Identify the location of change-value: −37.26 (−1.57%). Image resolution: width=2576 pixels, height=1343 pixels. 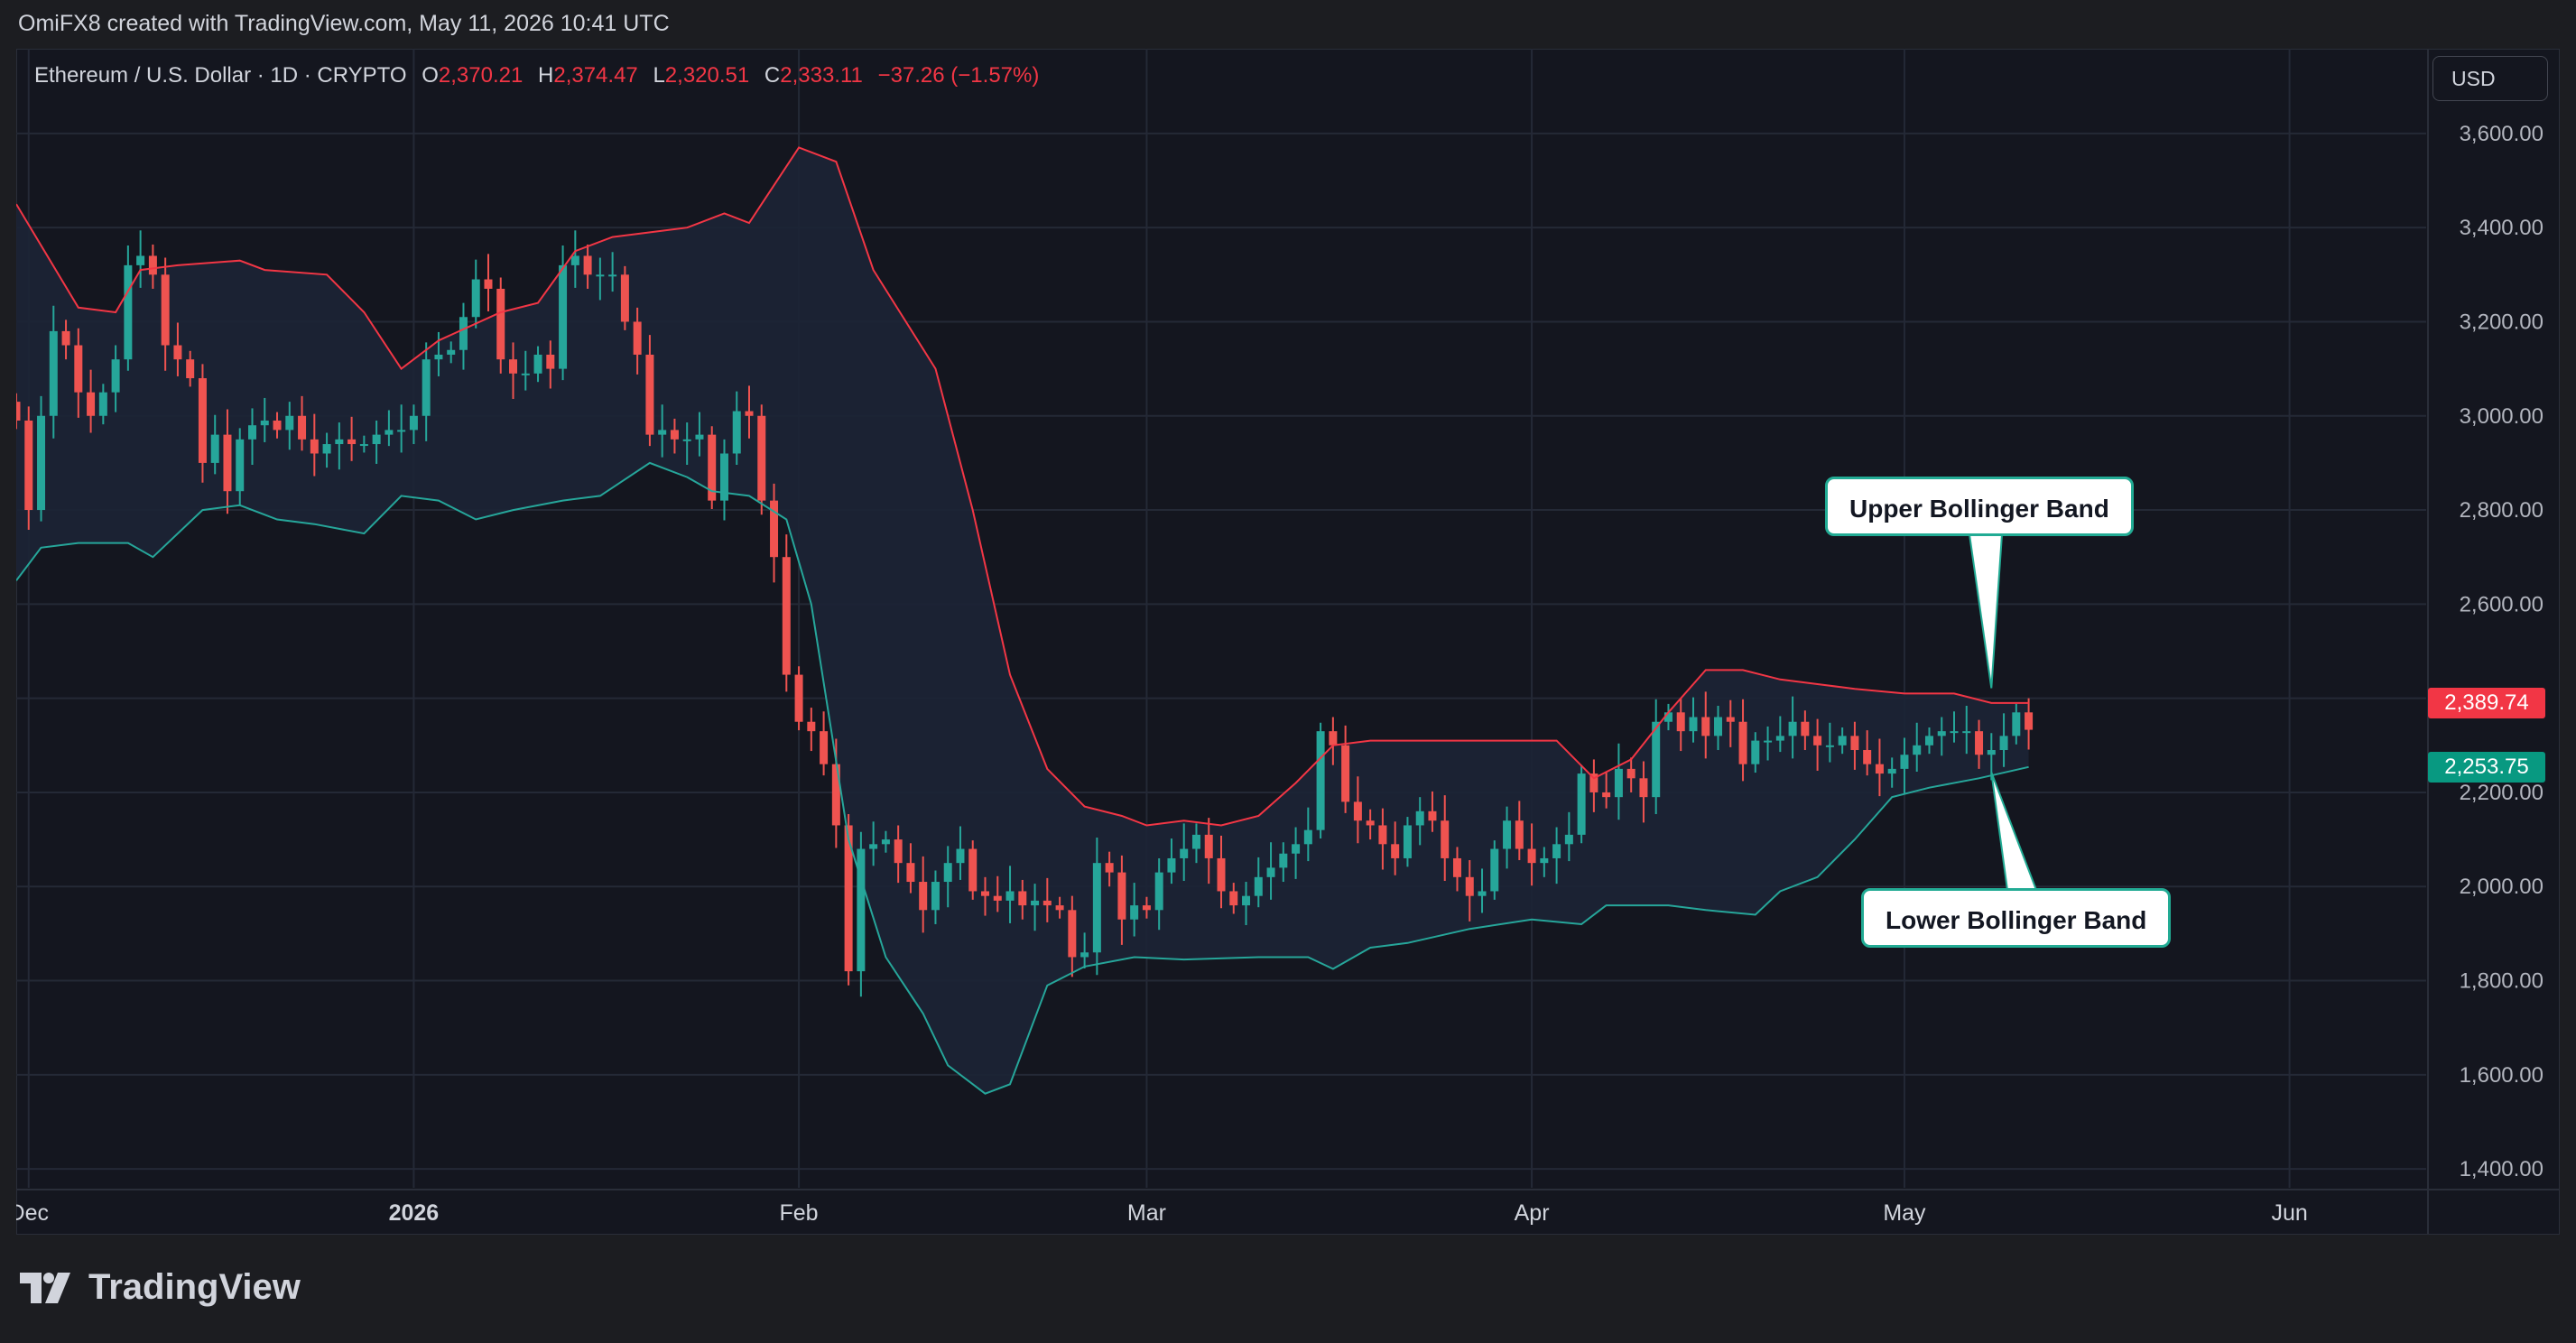
(959, 75).